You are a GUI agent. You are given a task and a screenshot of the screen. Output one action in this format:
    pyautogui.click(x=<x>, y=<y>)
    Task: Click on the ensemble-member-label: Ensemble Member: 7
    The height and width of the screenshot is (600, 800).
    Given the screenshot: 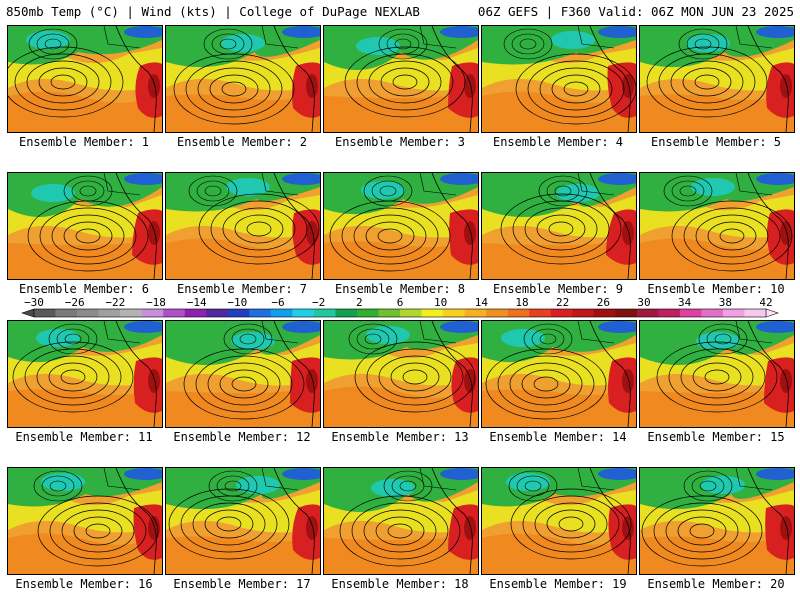 What is the action you would take?
    pyautogui.click(x=242, y=289)
    